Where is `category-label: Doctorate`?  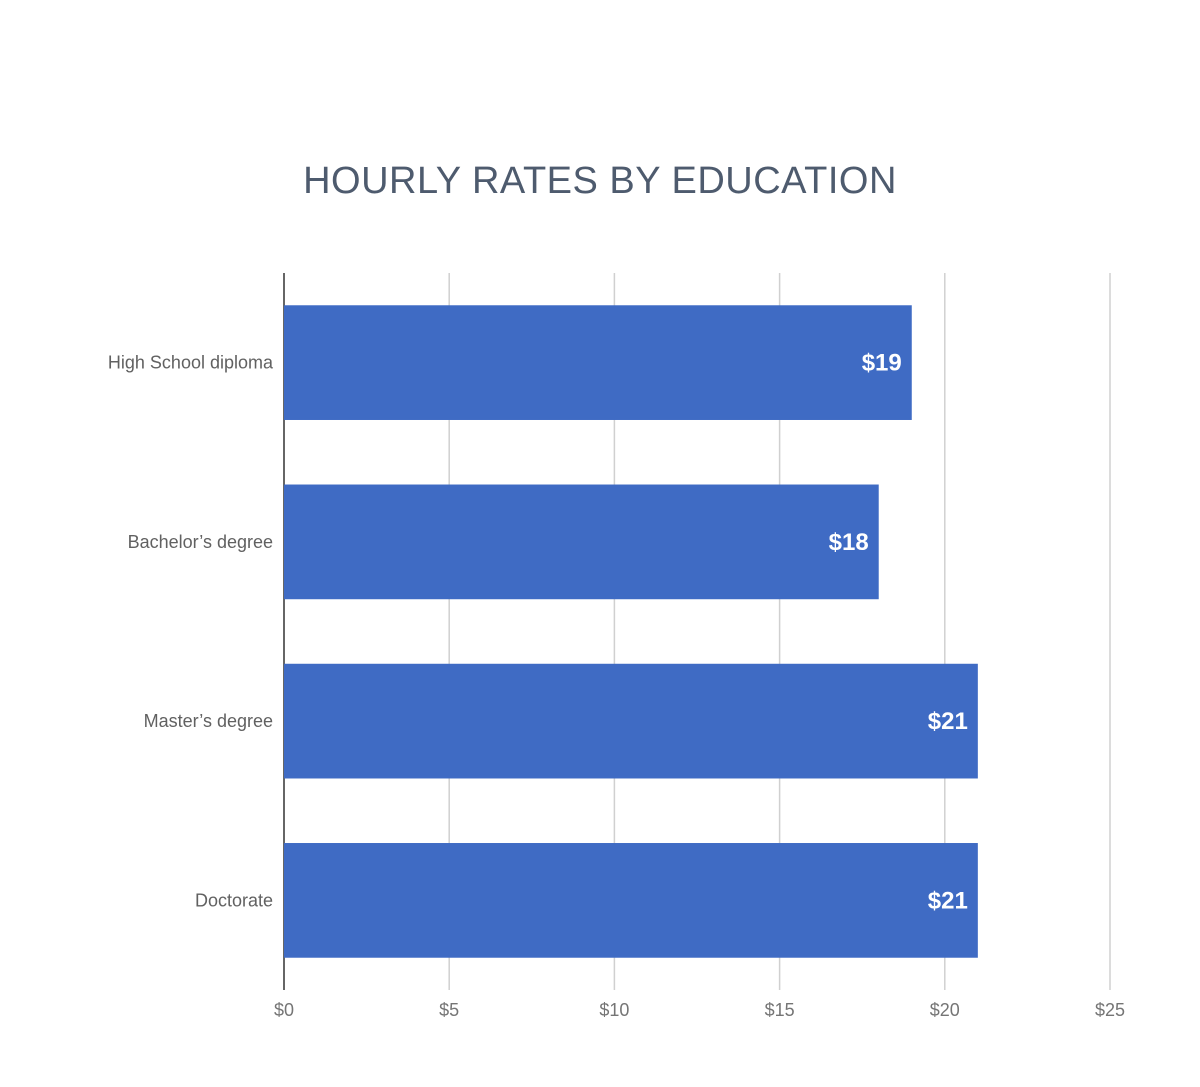
category-label: Doctorate is located at coordinates (234, 900).